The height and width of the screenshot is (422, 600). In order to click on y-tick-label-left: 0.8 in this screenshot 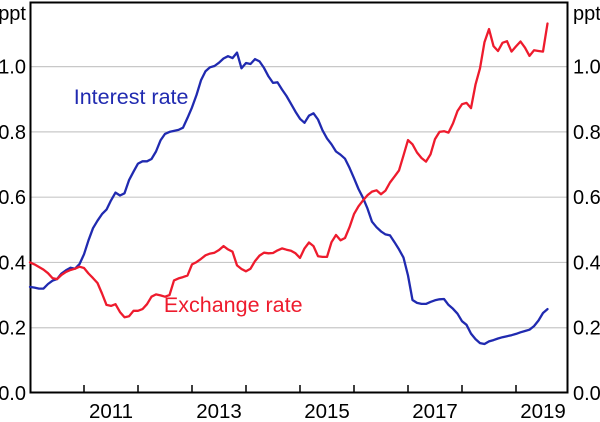, I will do `click(13, 133)`.